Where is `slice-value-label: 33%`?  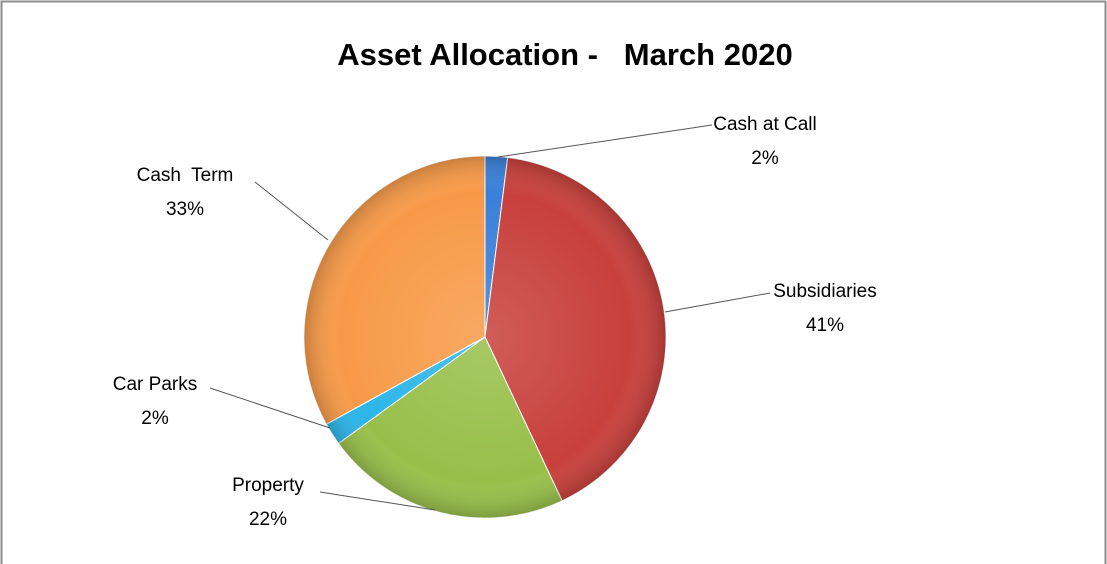 slice-value-label: 33% is located at coordinates (185, 209).